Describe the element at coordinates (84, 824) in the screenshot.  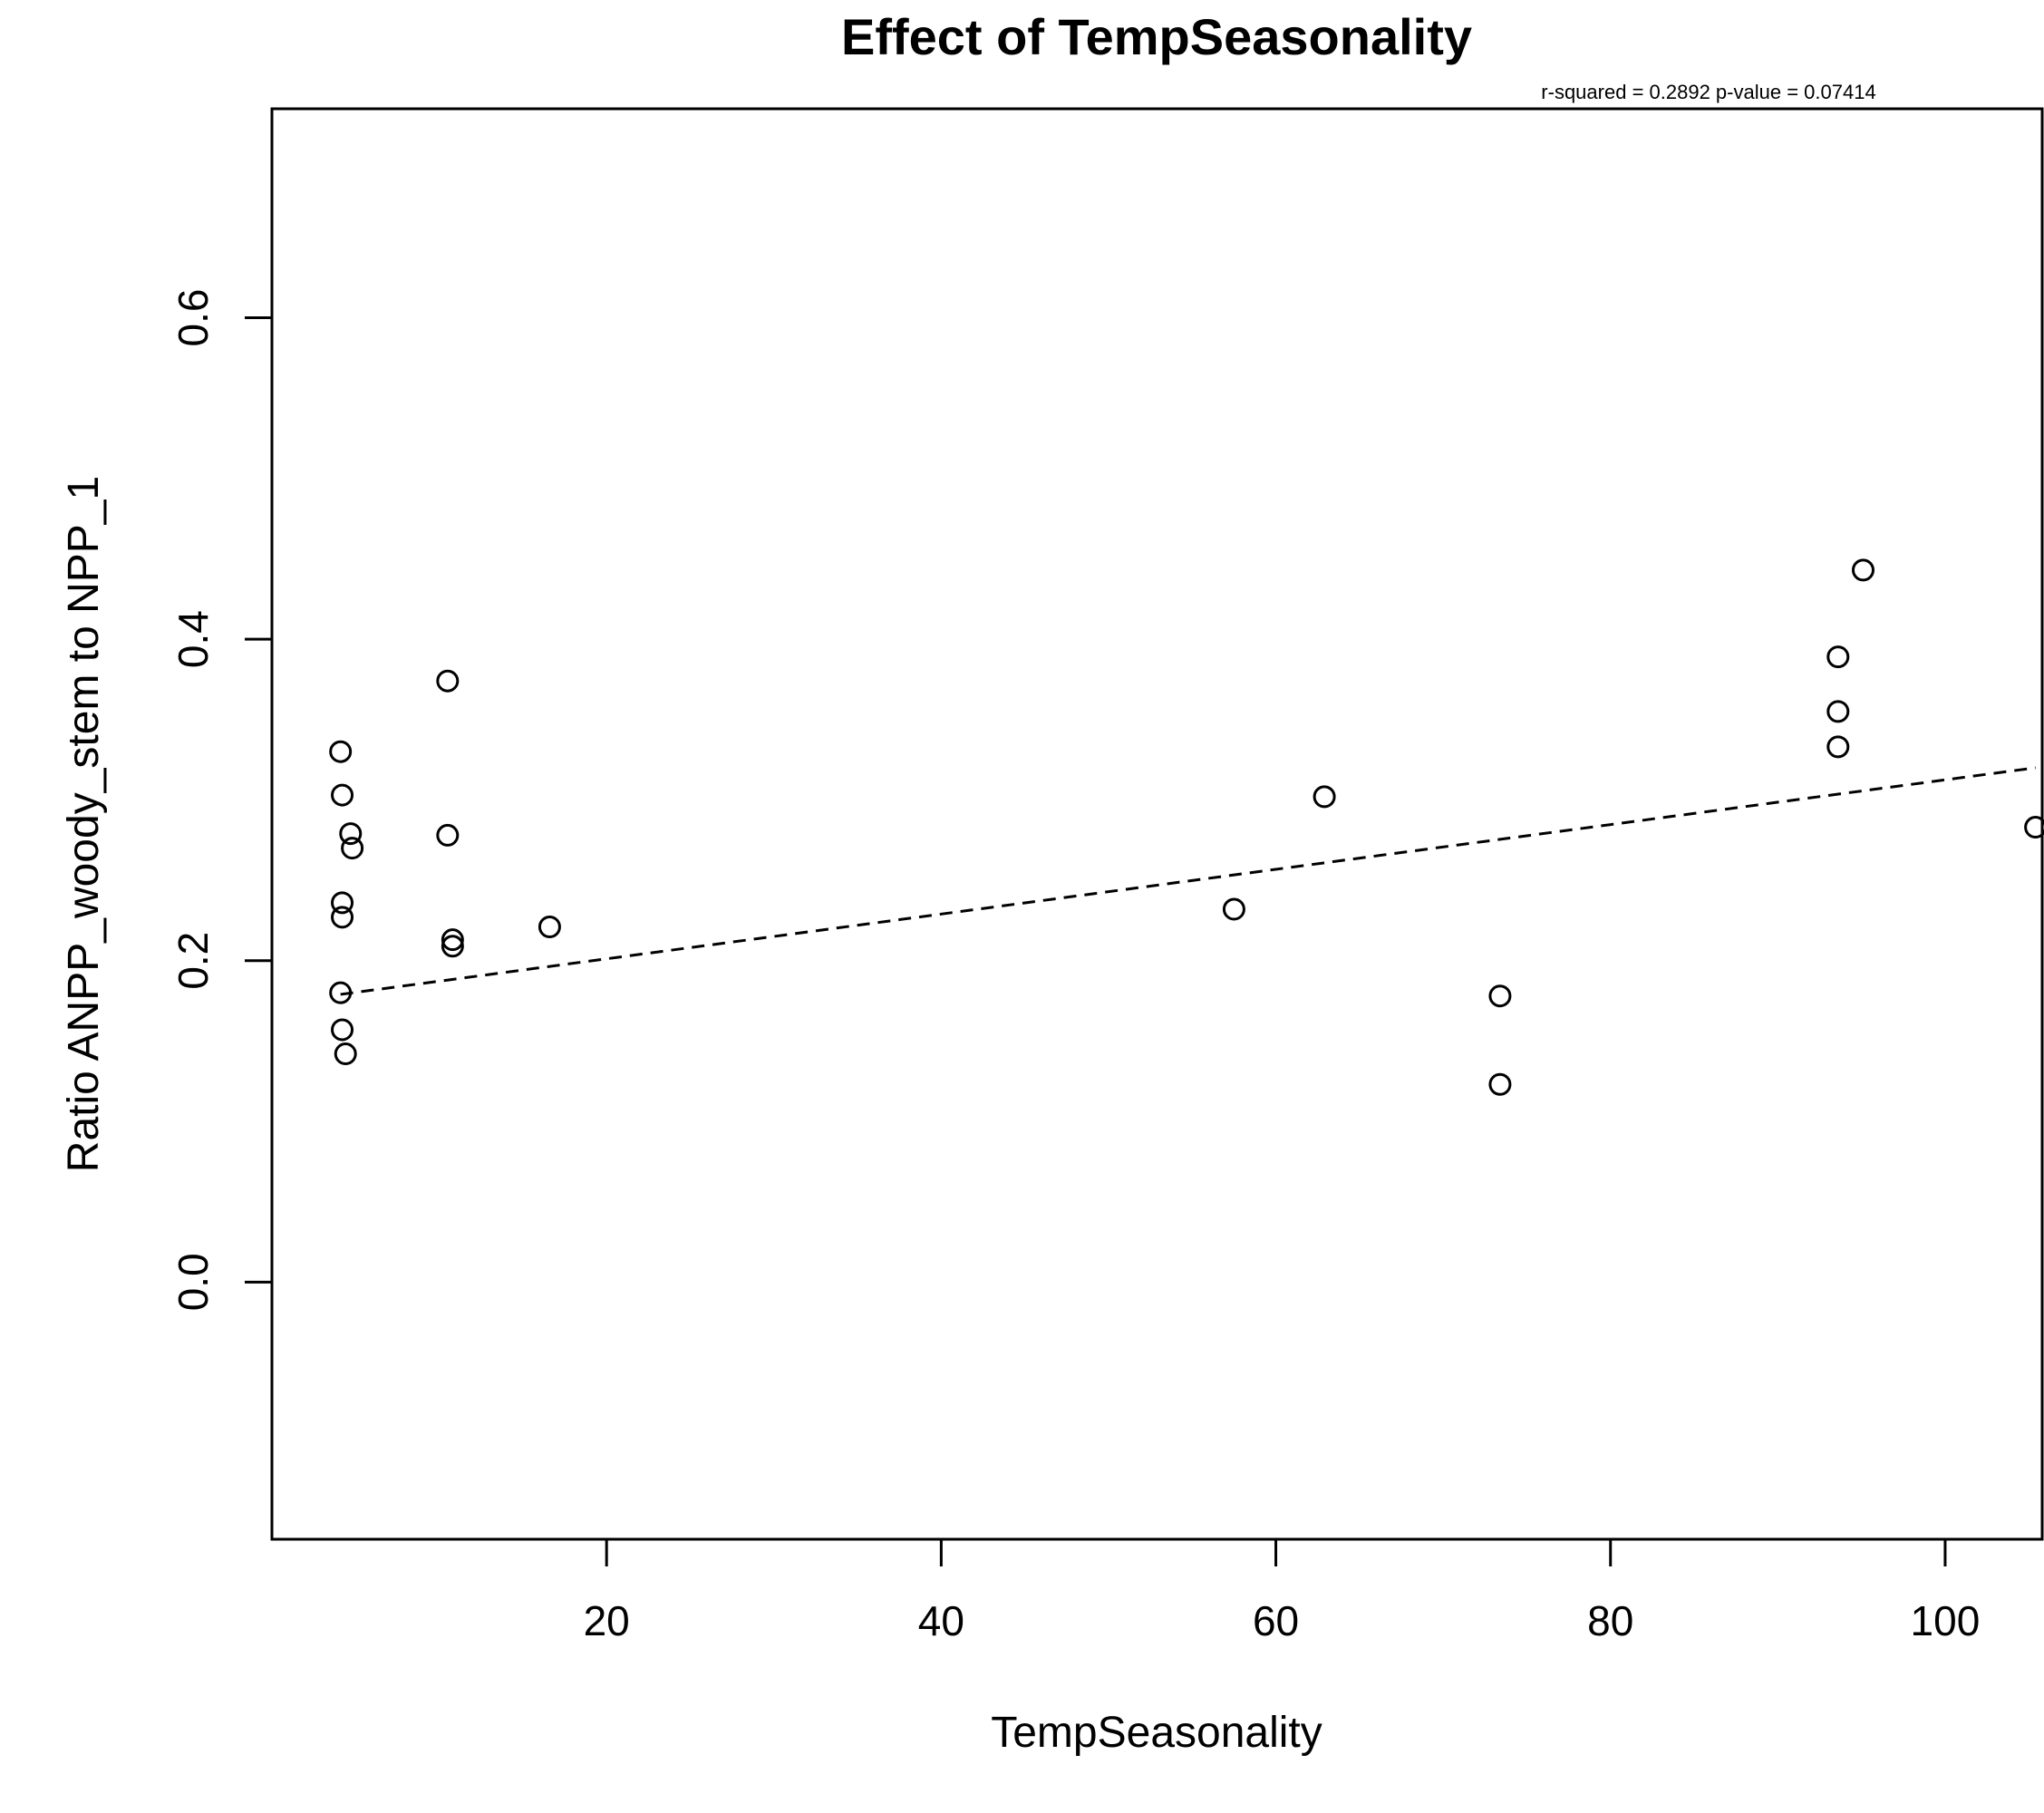
I see `y-axis-label: Ratio ANPP_woody_stem to NPP_1` at that location.